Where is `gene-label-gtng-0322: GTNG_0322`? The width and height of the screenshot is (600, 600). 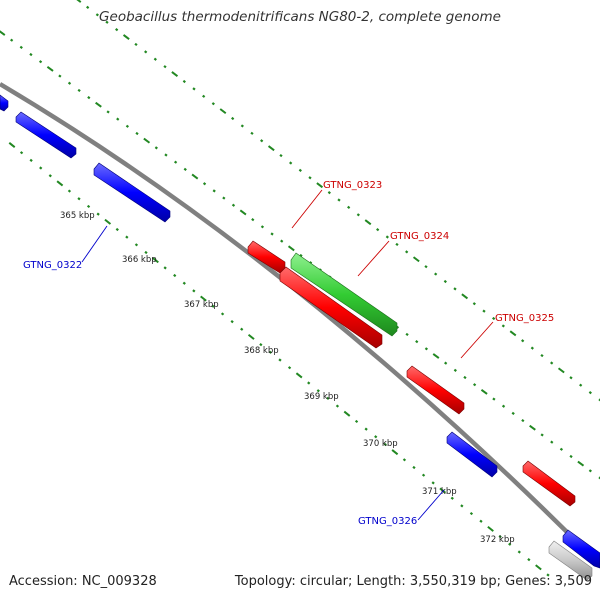
gene-label-gtng-0322: GTNG_0322 is located at coordinates (52, 265).